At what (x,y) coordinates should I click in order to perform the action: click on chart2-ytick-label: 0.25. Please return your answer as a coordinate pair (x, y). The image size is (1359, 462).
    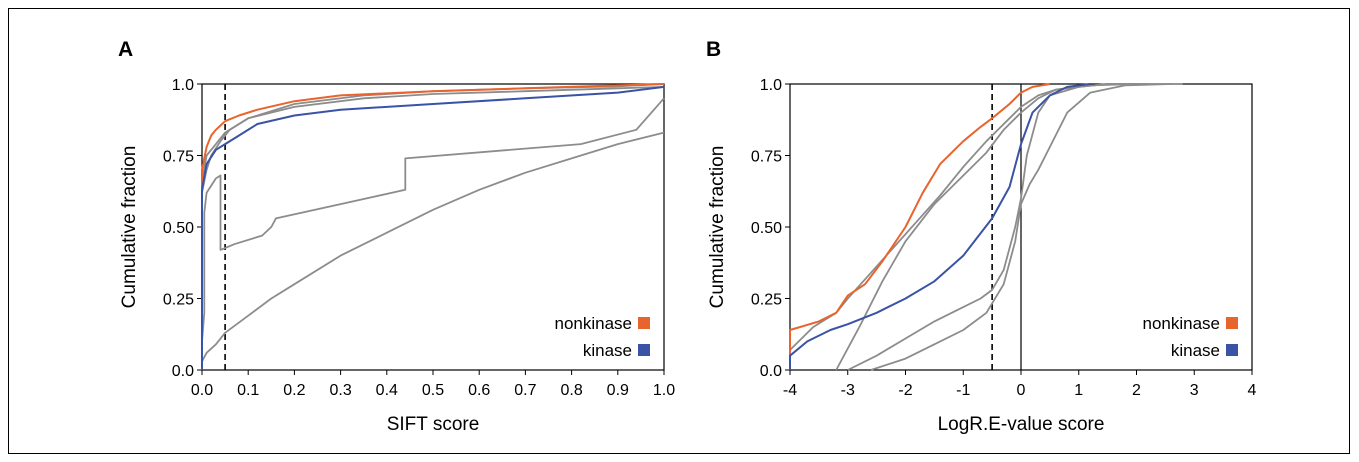
    Looking at the image, I should click on (766, 300).